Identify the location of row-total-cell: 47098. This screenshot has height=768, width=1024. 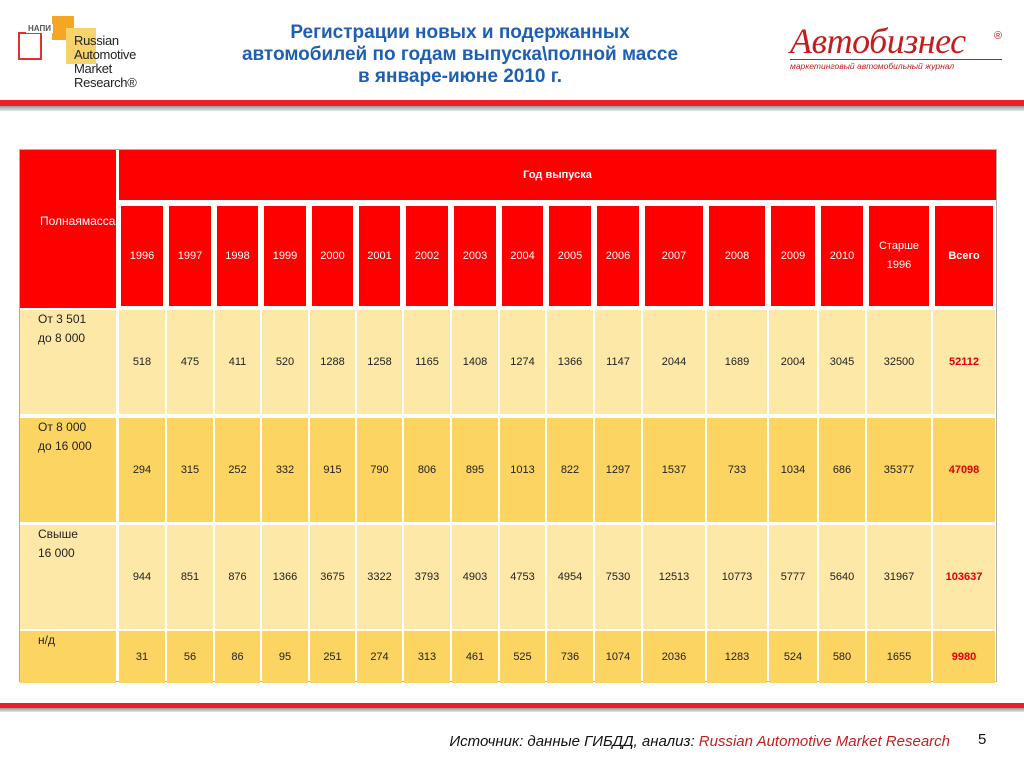
(964, 470).